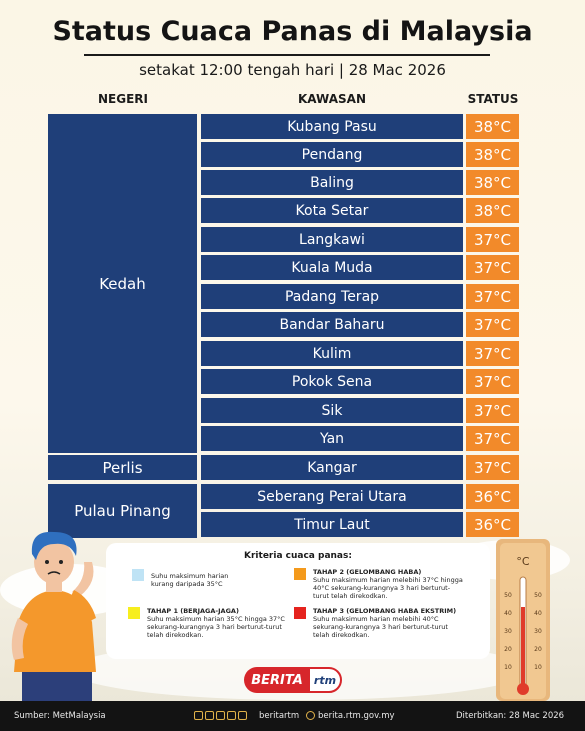 This screenshot has width=585, height=731. I want to click on temp-pokok-sena: 37°C, so click(492, 381).